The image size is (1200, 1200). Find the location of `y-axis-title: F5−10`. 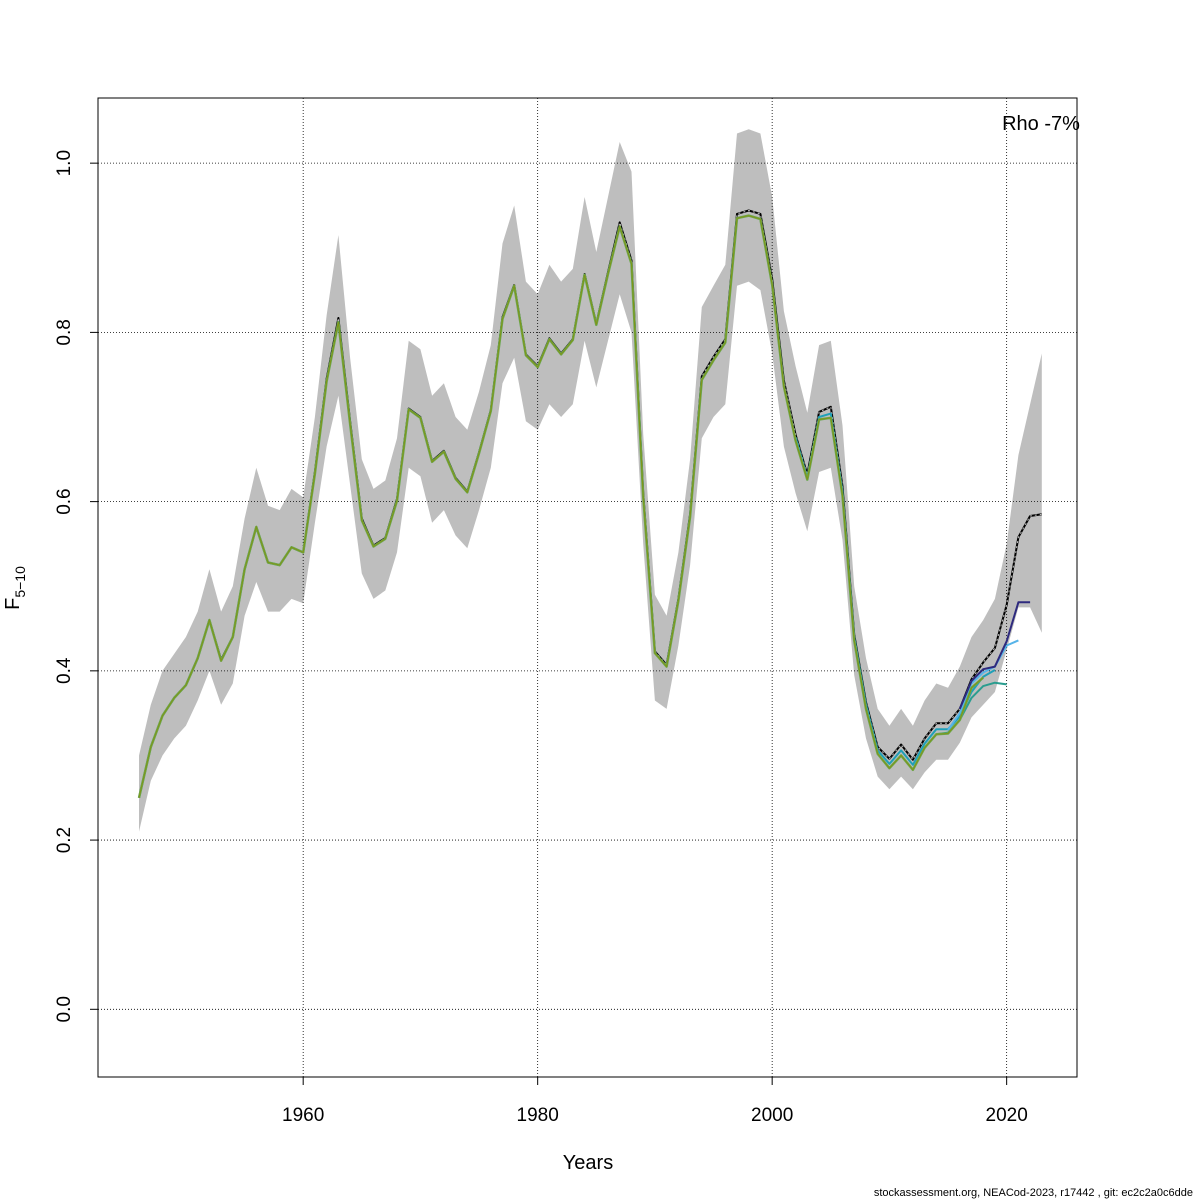

y-axis-title: F5−10 is located at coordinates (15, 588).